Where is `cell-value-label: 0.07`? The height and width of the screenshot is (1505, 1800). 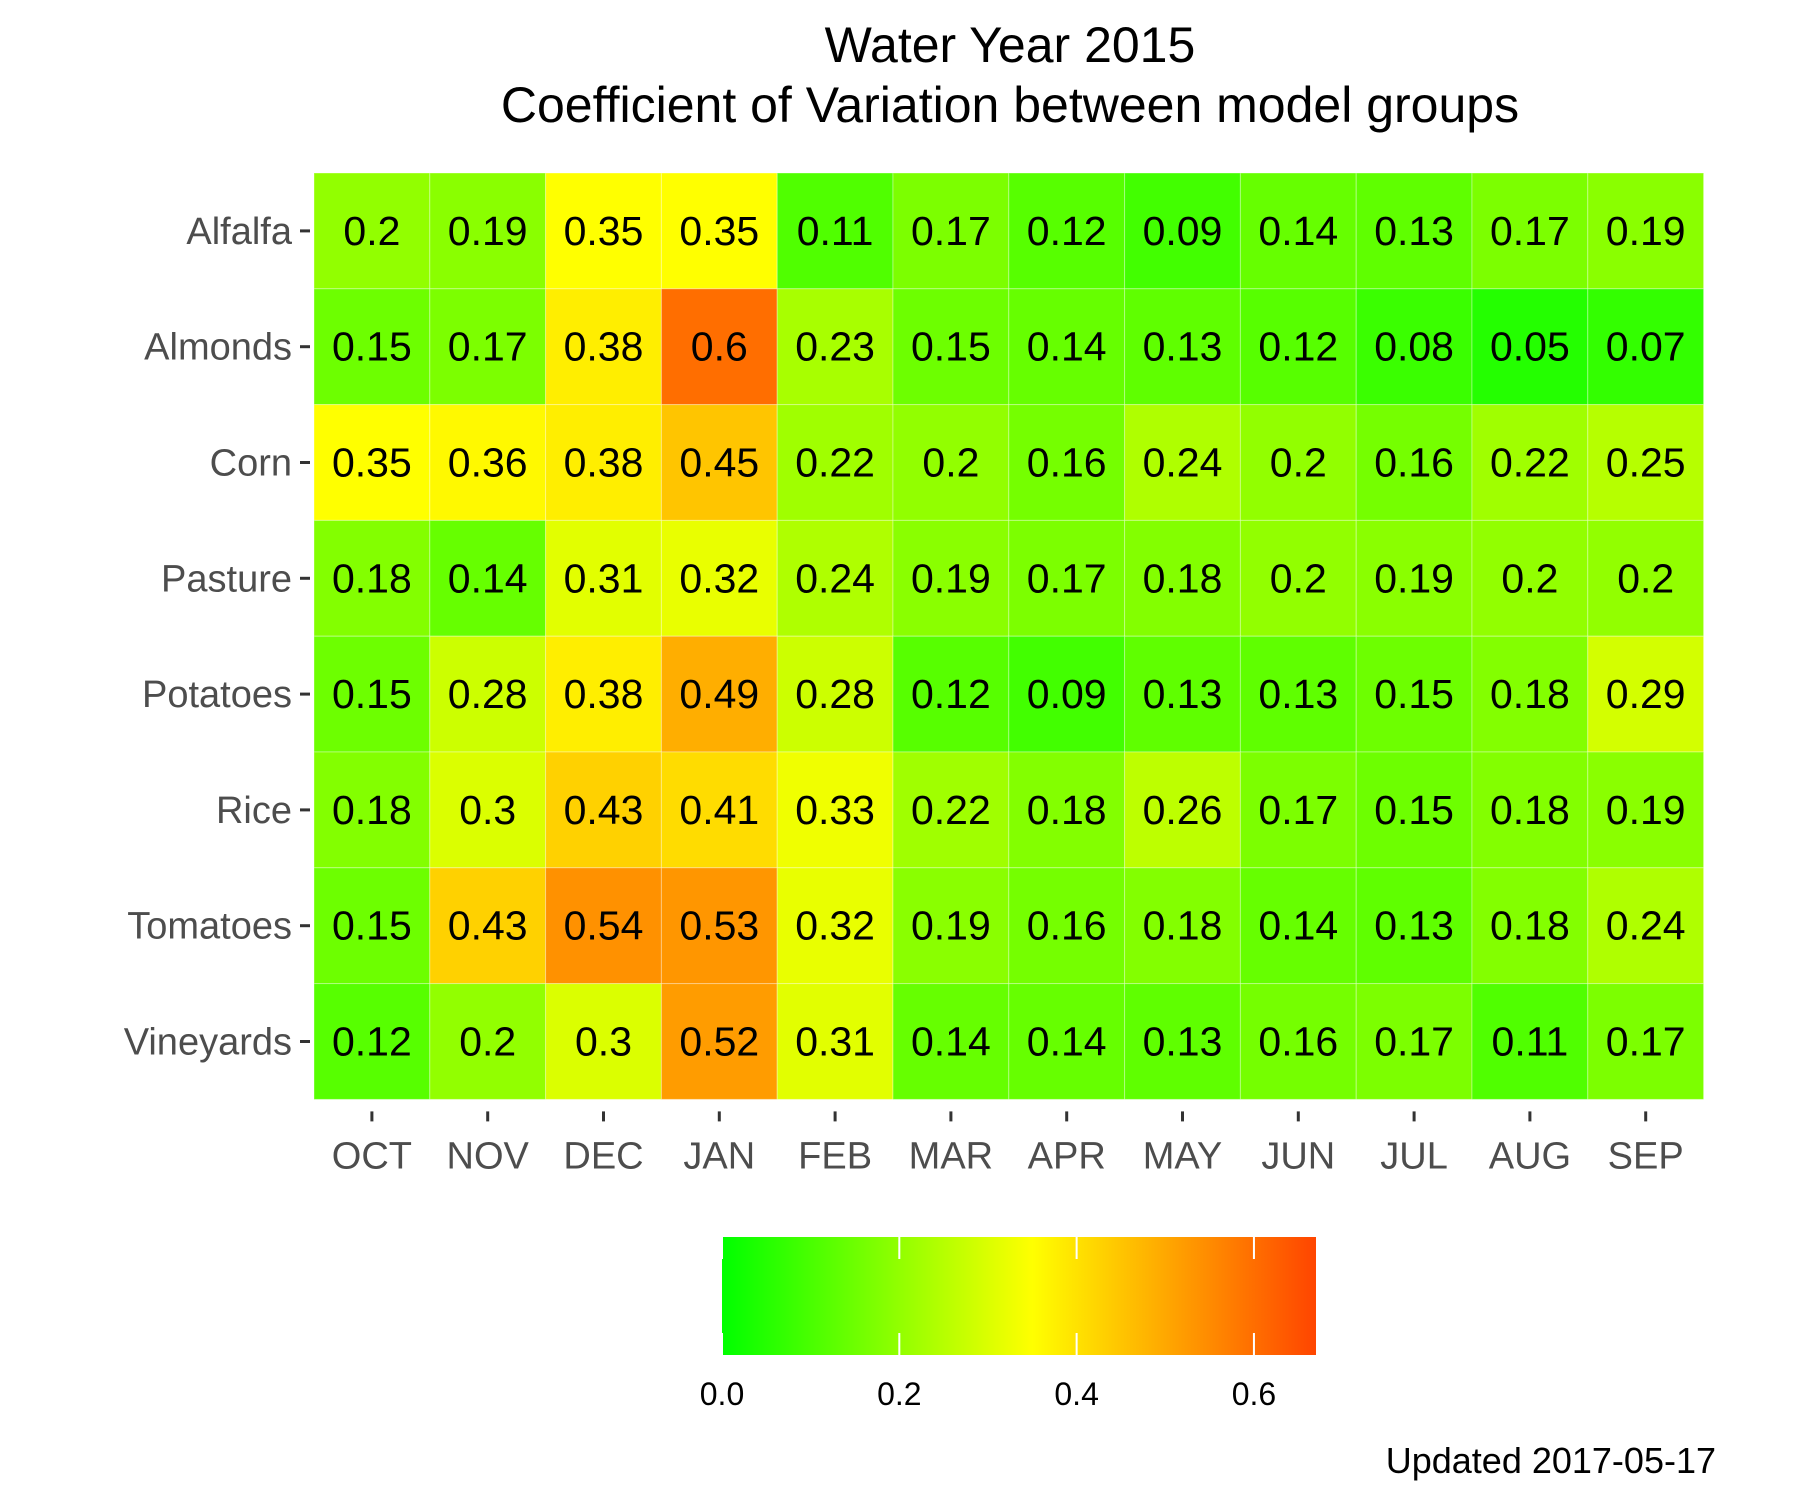
cell-value-label: 0.07 is located at coordinates (1646, 347).